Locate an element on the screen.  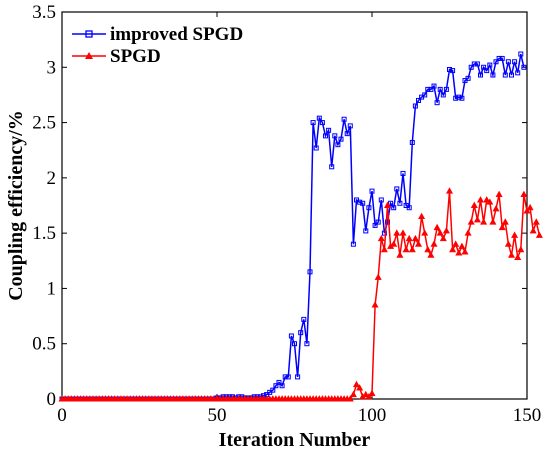
y-tick-label: 0.5 is located at coordinates (44, 344).